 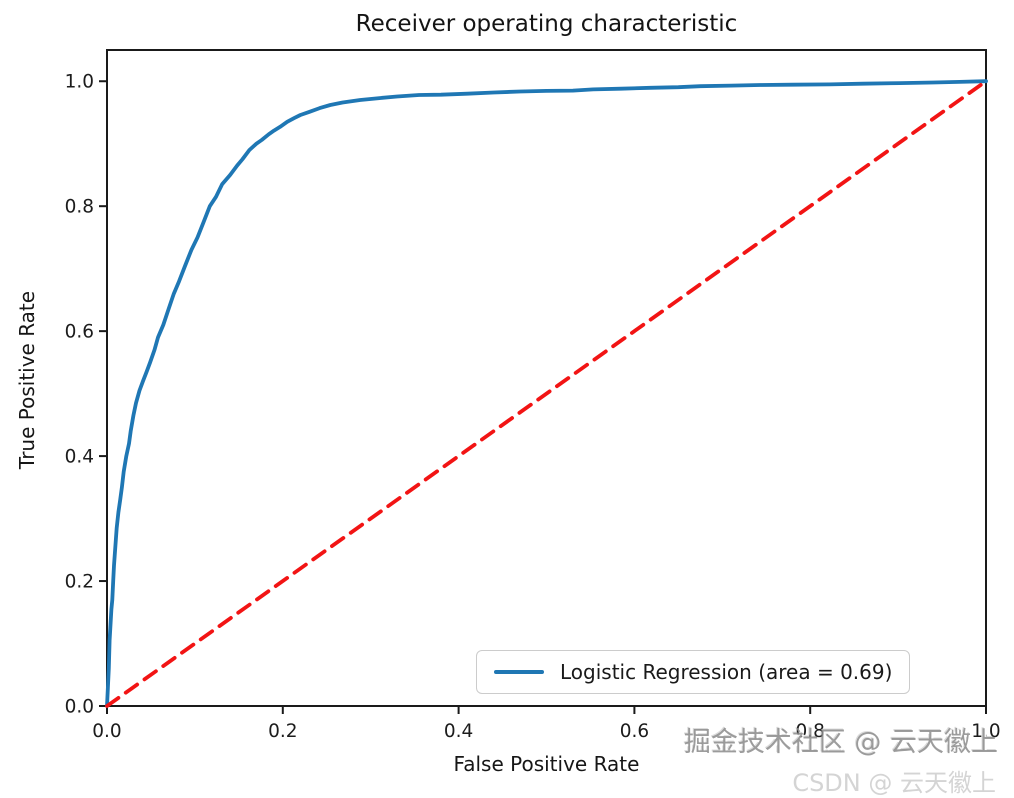 I want to click on x-tick-label: 0.8, so click(x=809, y=731).